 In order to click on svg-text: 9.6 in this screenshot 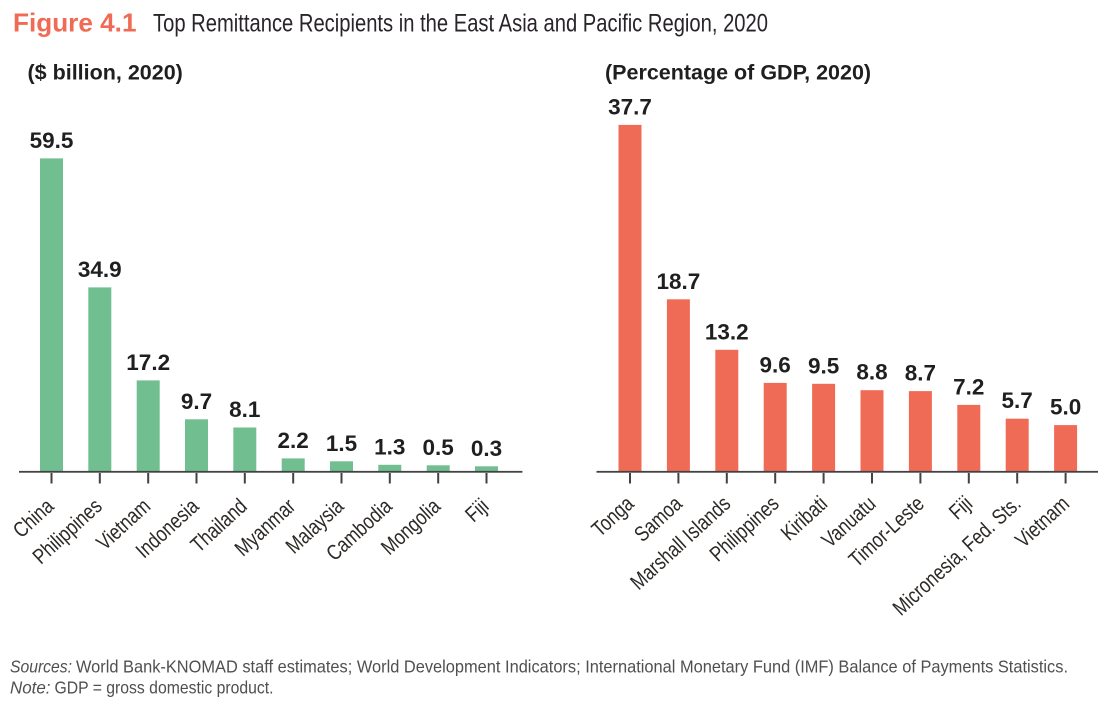, I will do `click(775, 364)`.